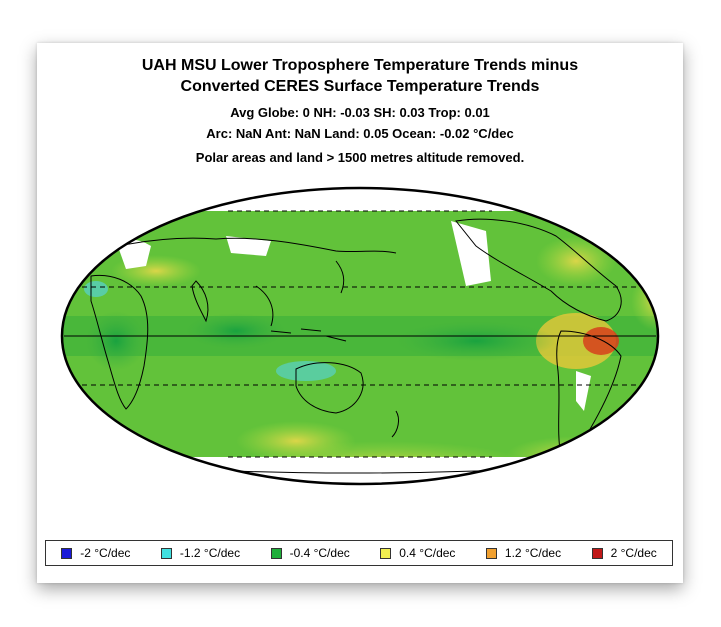 This screenshot has width=721, height=627. I want to click on legend-label: 1.2 °C/dec, so click(533, 553).